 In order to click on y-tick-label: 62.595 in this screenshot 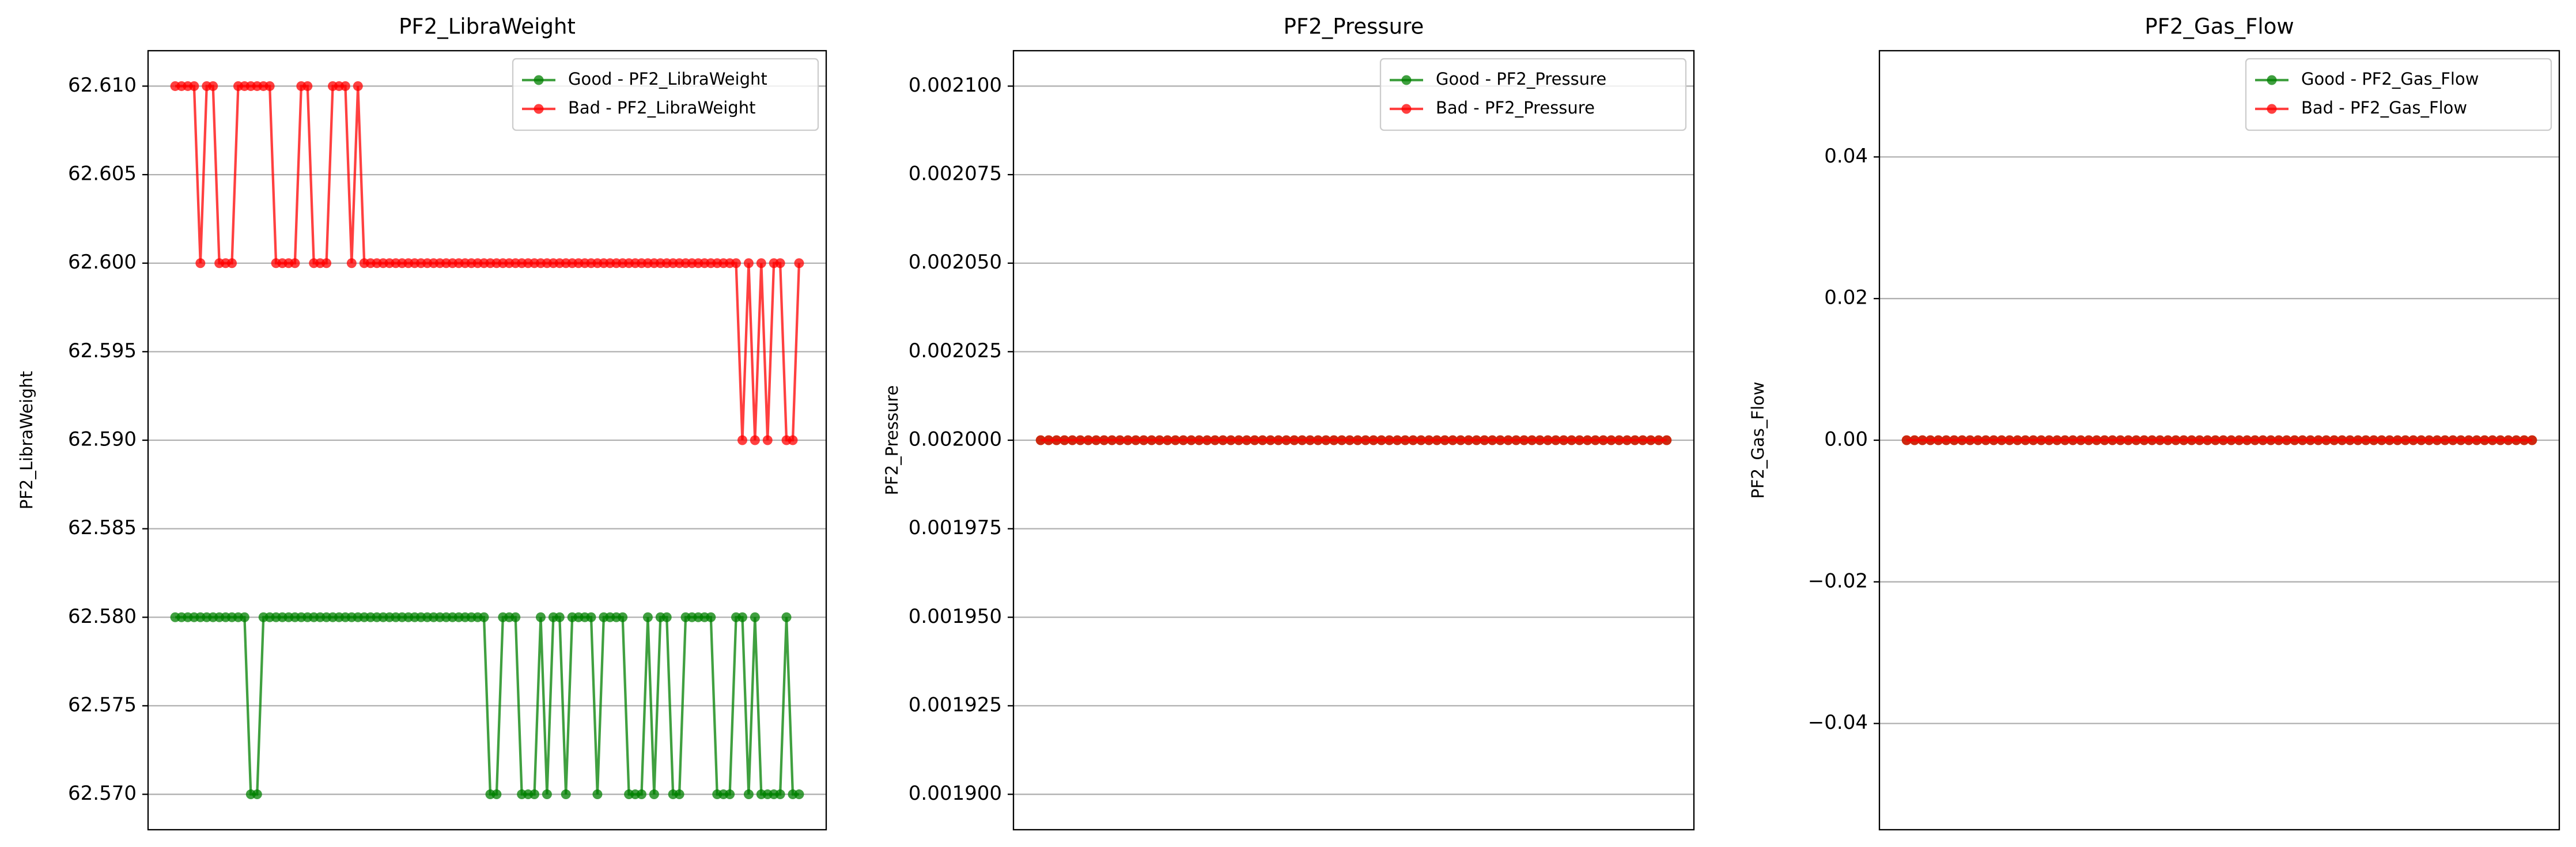, I will do `click(102, 350)`.